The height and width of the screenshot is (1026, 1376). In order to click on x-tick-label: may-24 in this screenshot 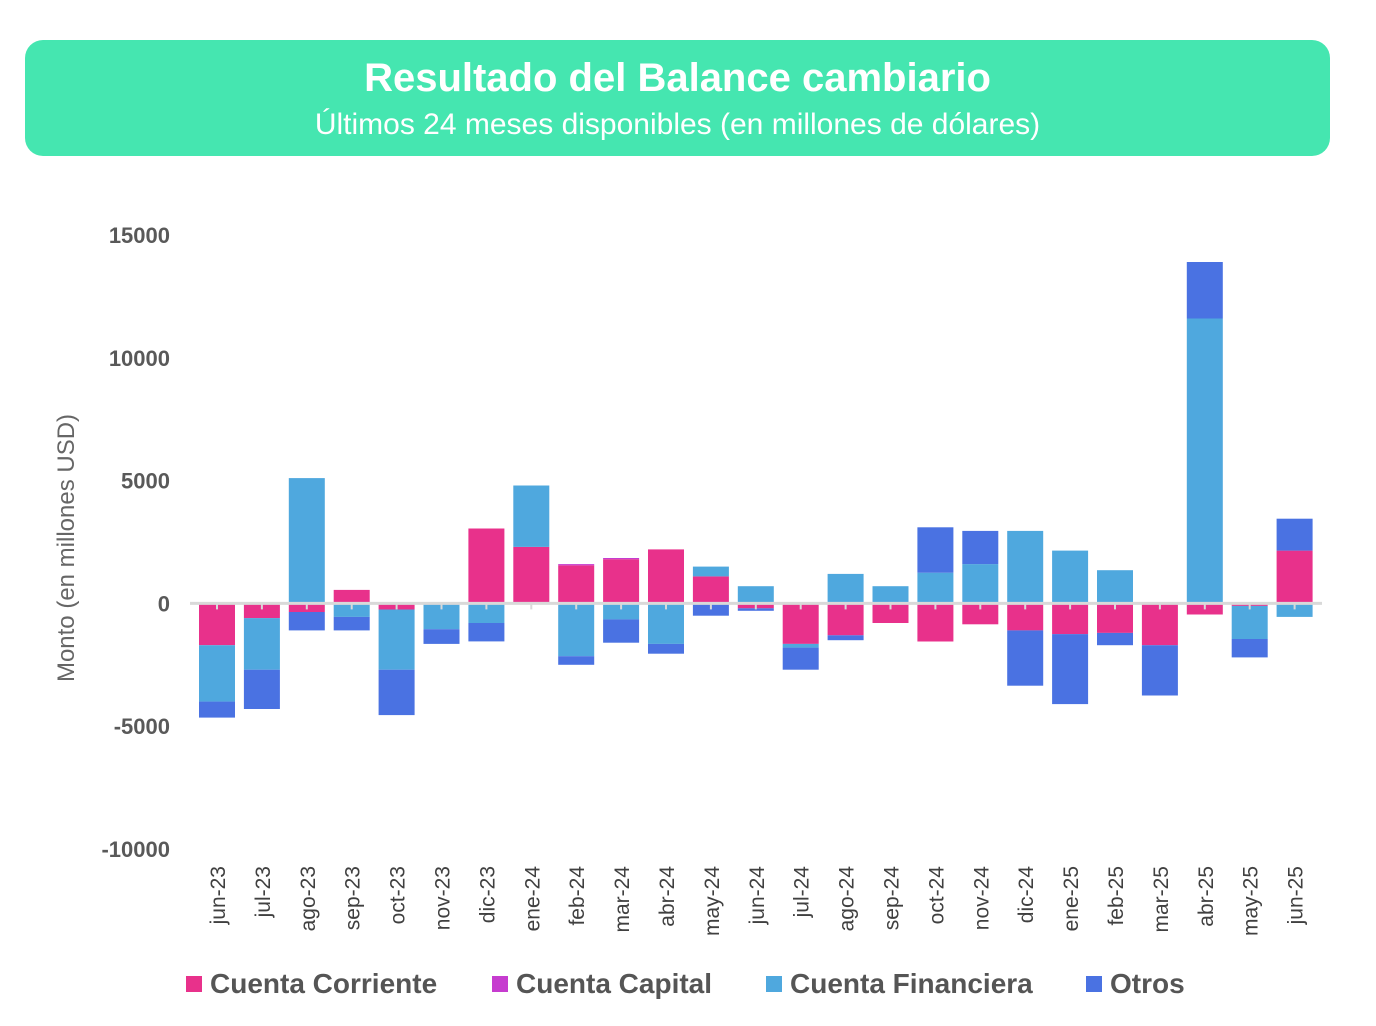, I will do `click(712, 901)`.